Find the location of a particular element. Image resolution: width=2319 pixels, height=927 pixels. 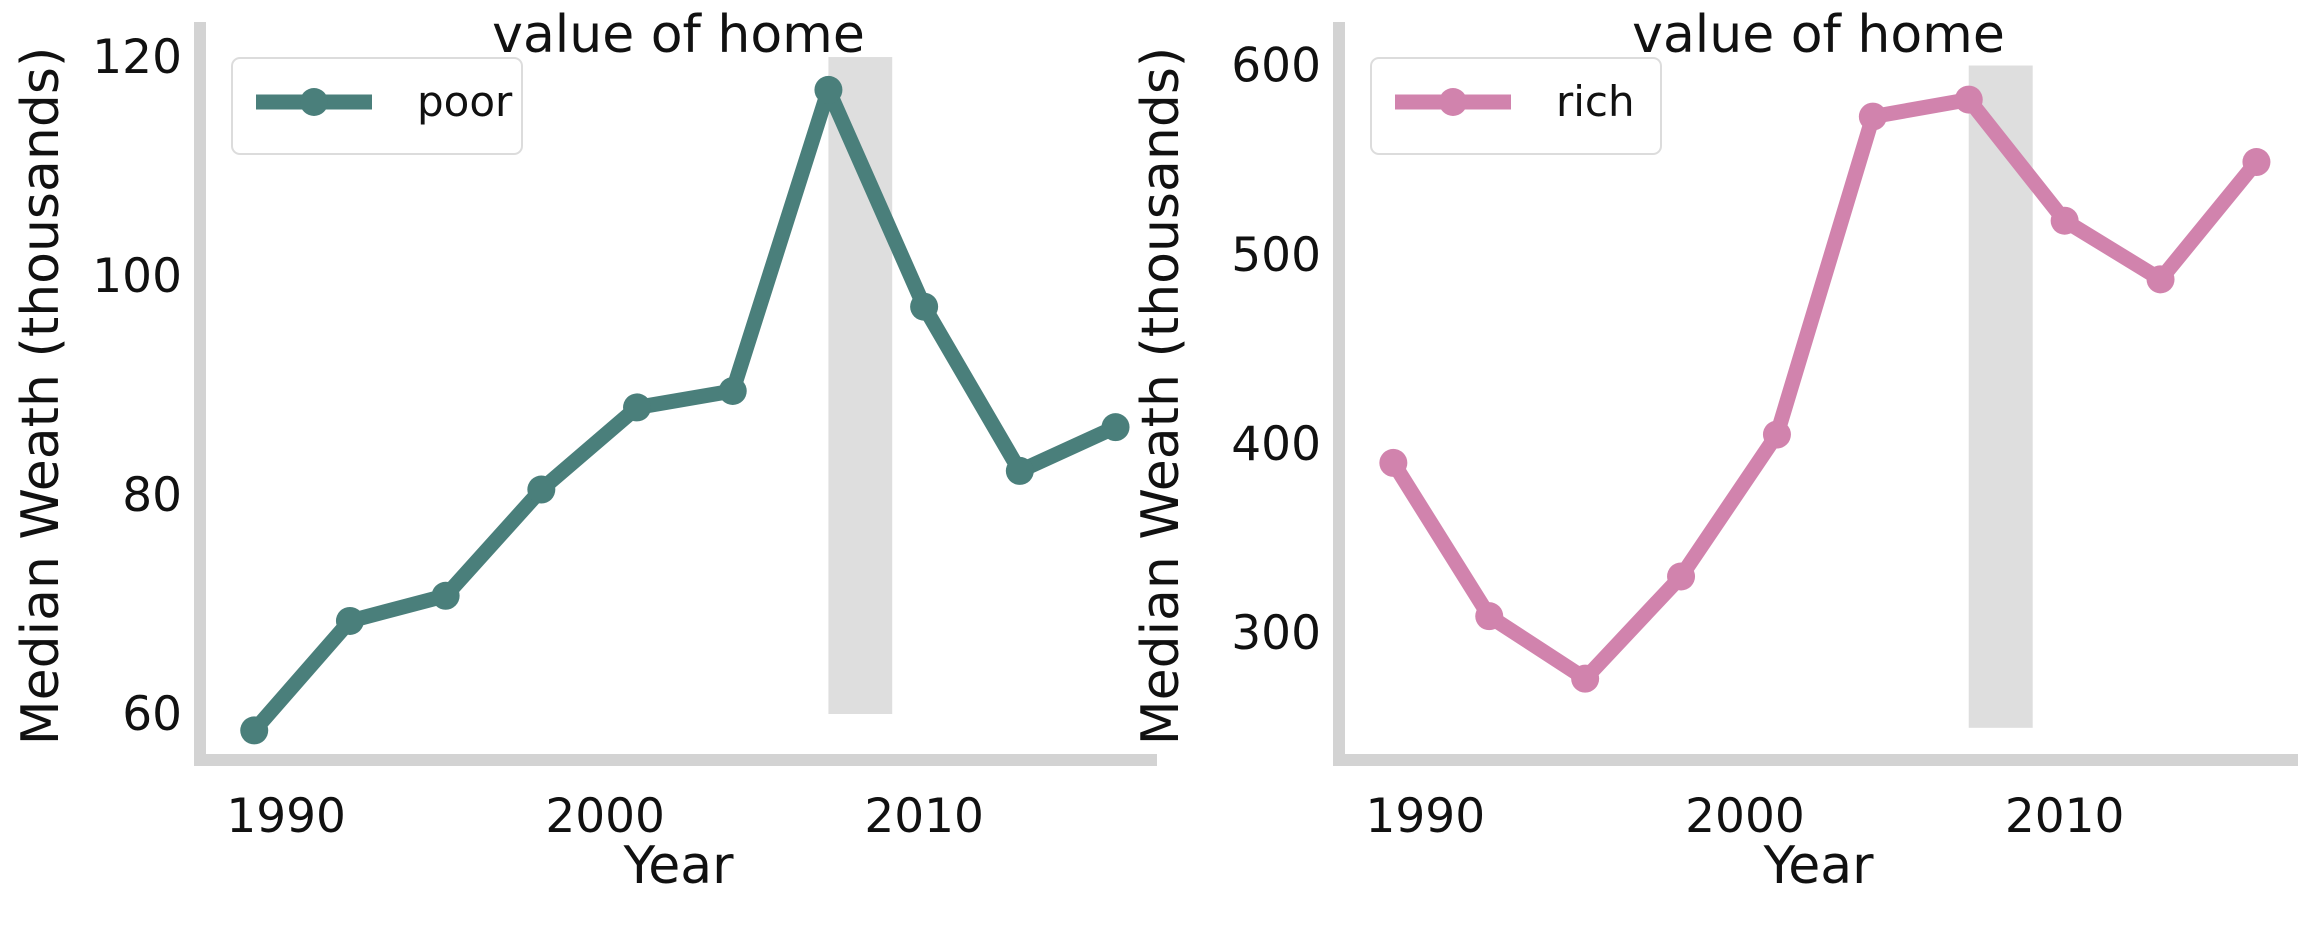

chart-2-x-tick-label: 2010 is located at coordinates (2065, 816).